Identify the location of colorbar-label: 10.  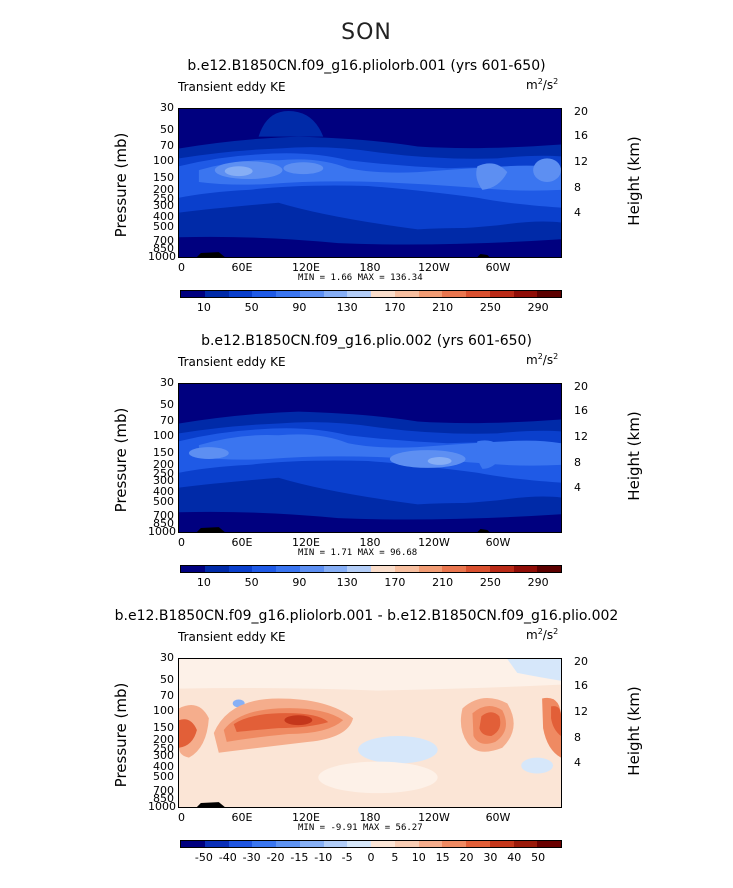
(203, 307).